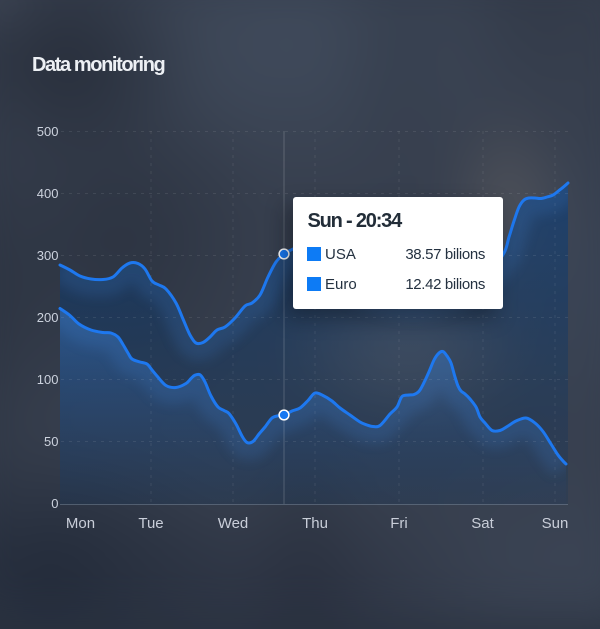 The image size is (600, 629). I want to click on svg-text: 200, so click(48, 317).